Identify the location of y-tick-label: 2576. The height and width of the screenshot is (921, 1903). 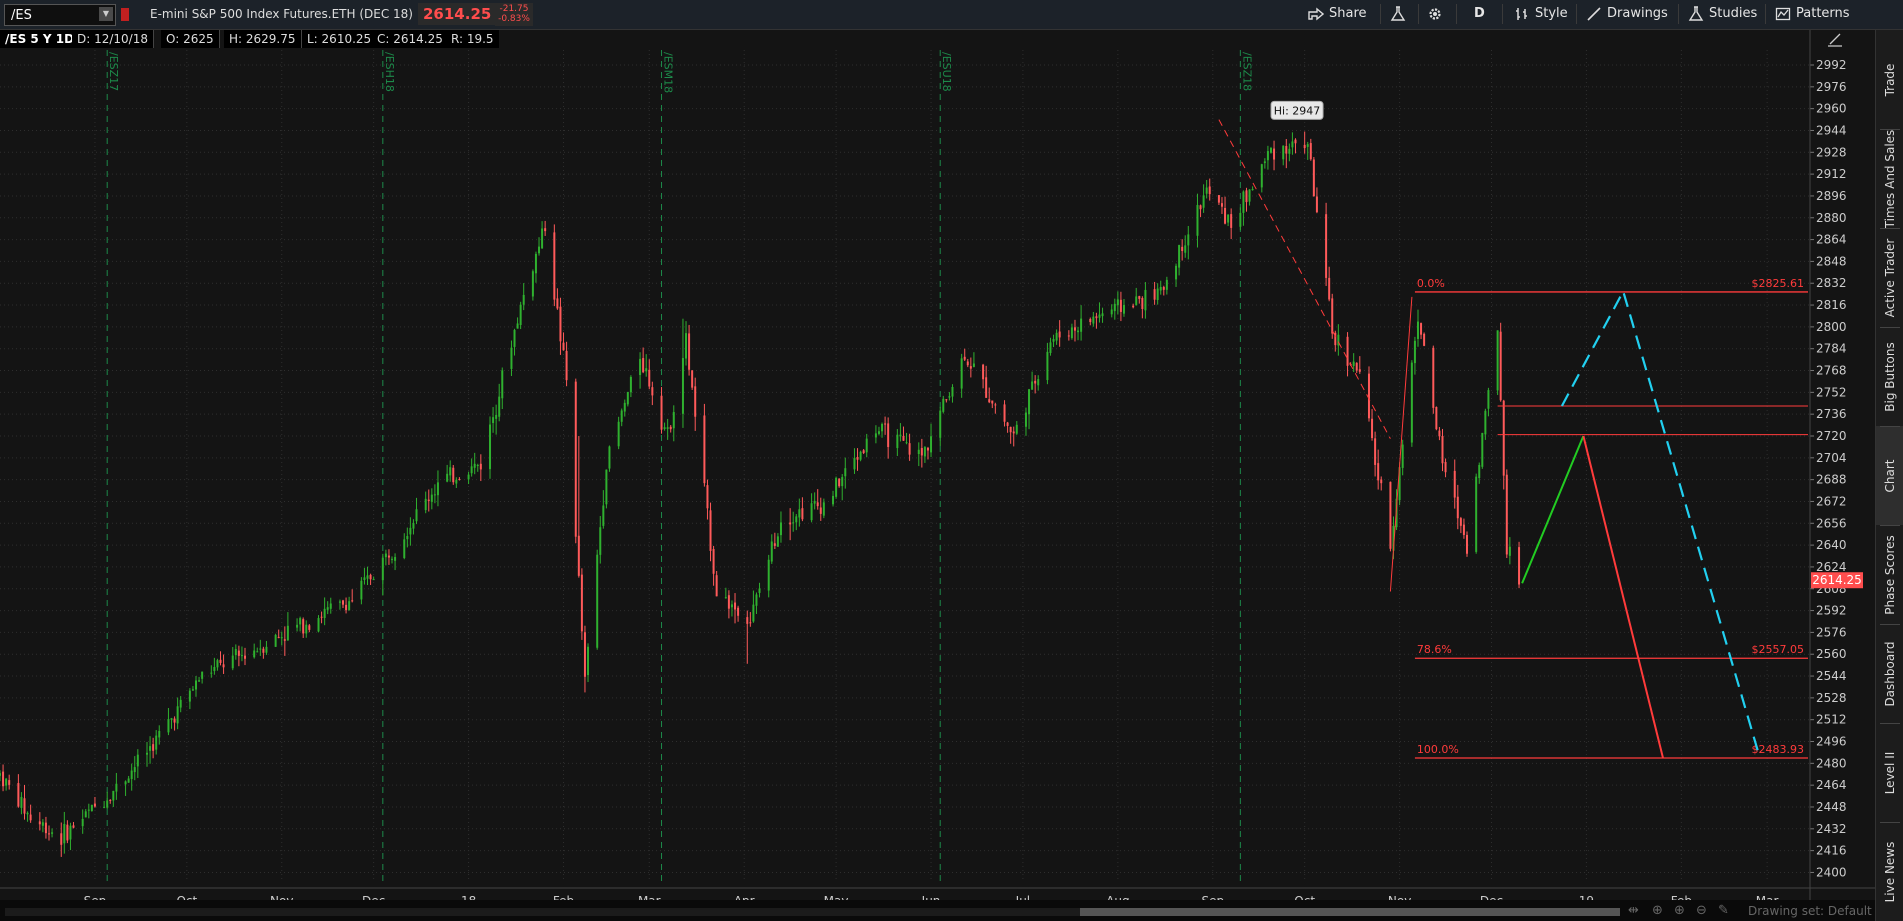
(1831, 632).